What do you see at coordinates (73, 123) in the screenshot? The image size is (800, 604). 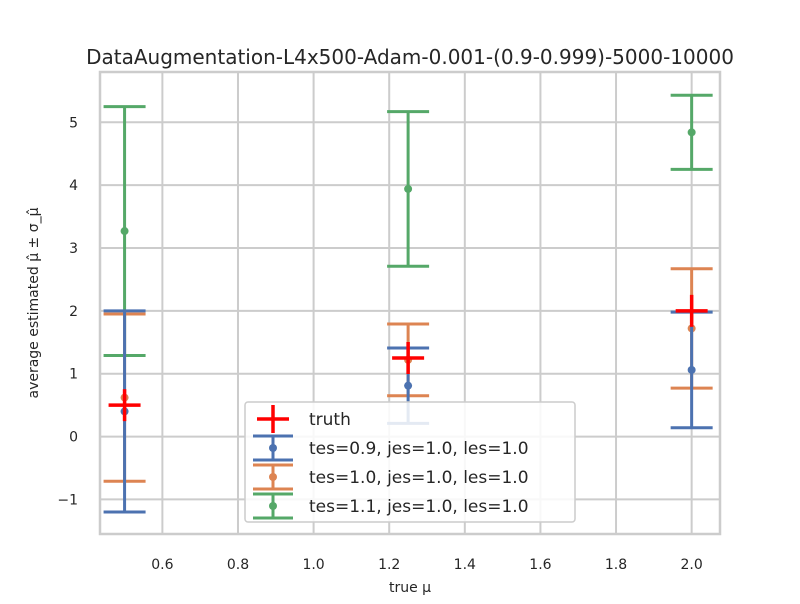 I see `y-tick-label: 5` at bounding box center [73, 123].